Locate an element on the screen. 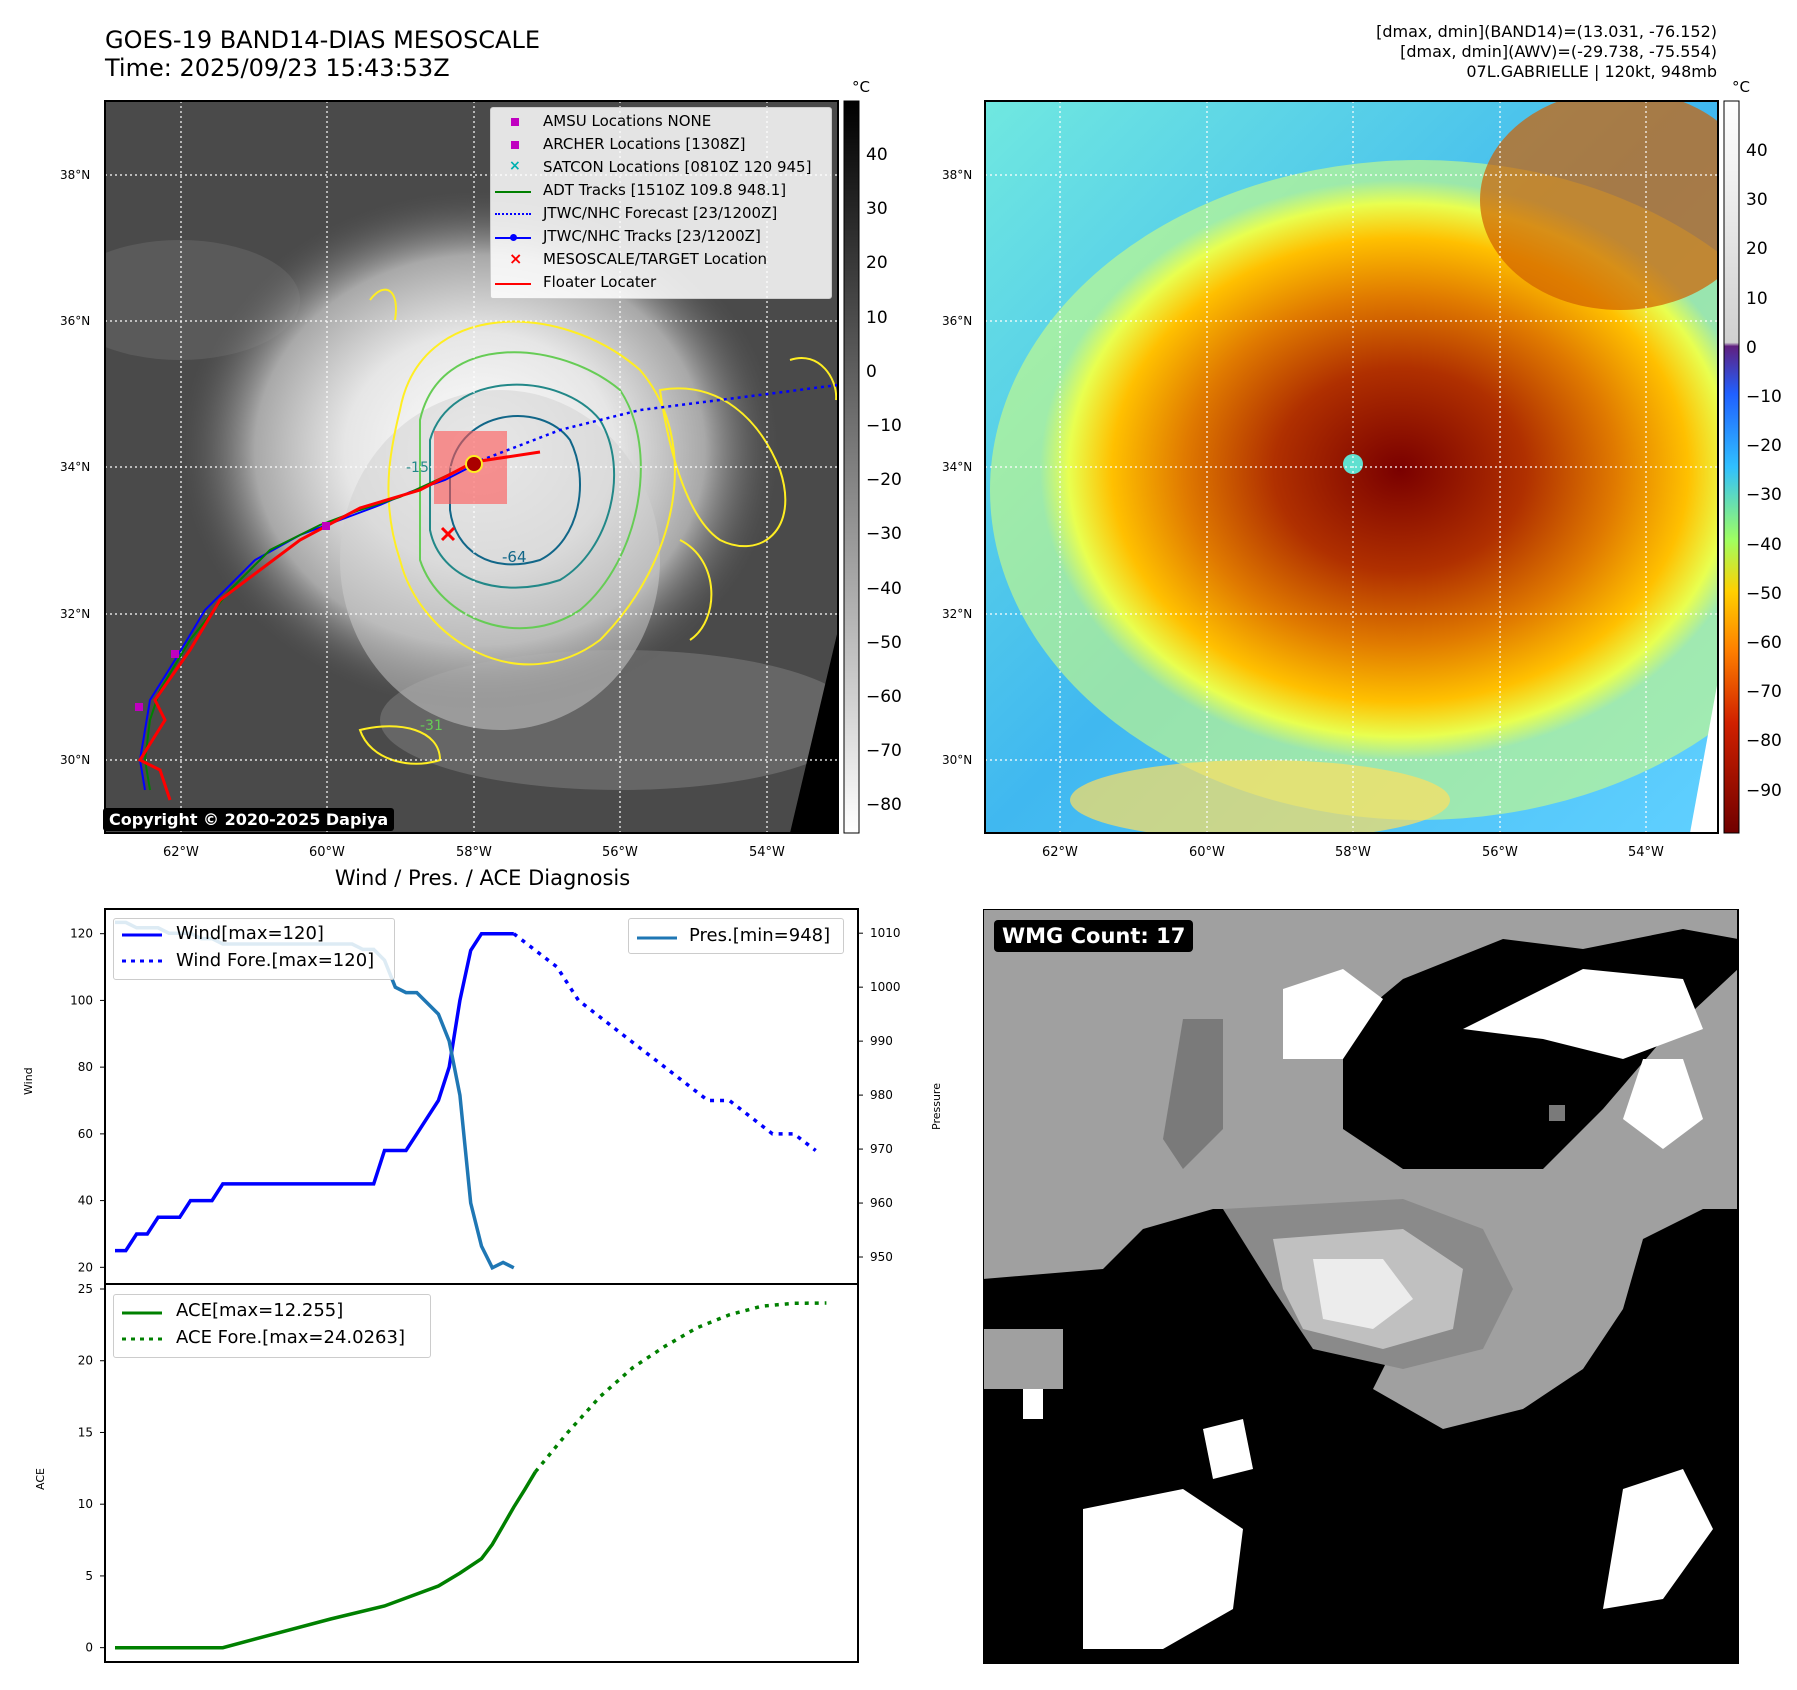 The image size is (1797, 1690). ir-colorbar-tick: 0 is located at coordinates (871, 371).